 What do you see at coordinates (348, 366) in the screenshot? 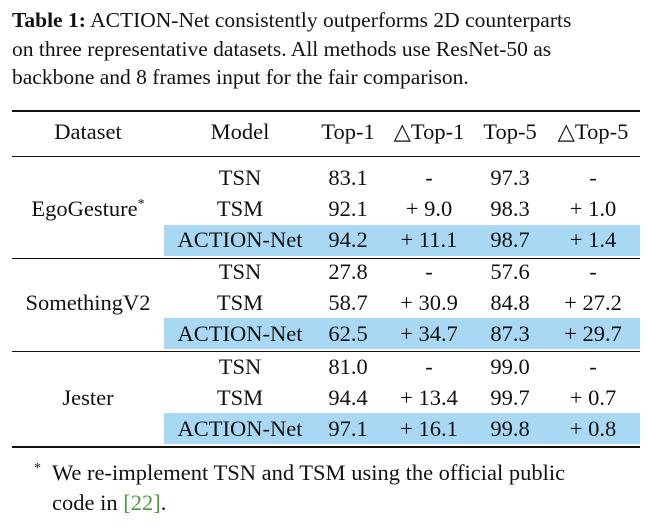
I see `top1-cell: 81.0` at bounding box center [348, 366].